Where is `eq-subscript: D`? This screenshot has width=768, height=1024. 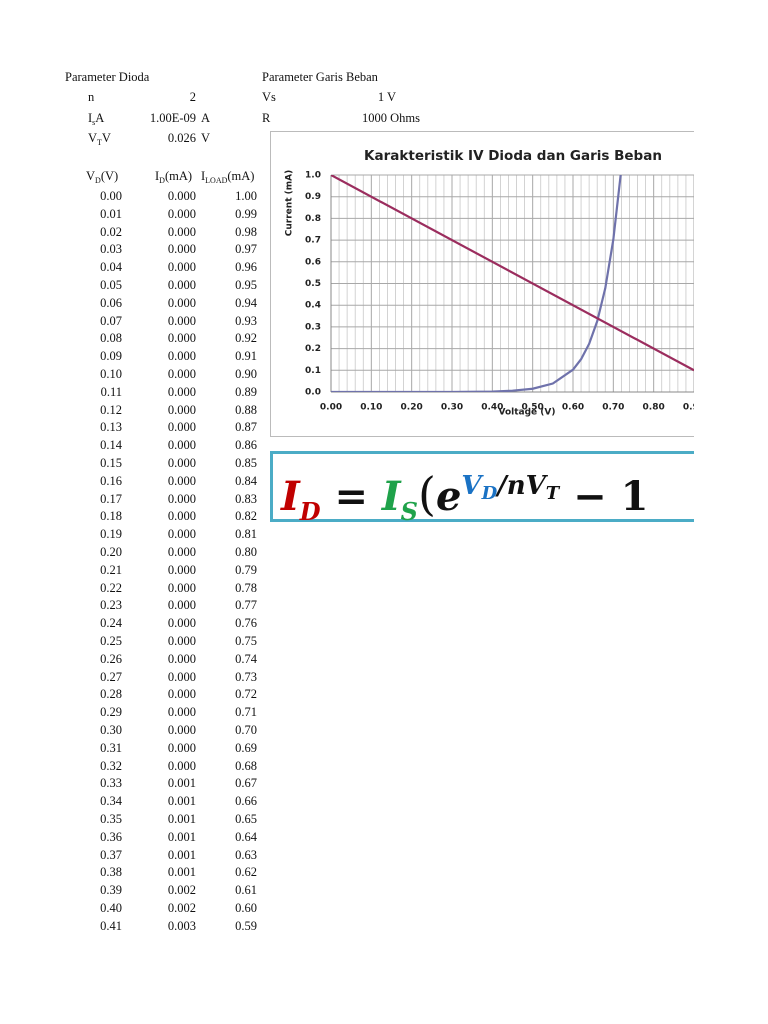
eq-subscript: D is located at coordinates (489, 493).